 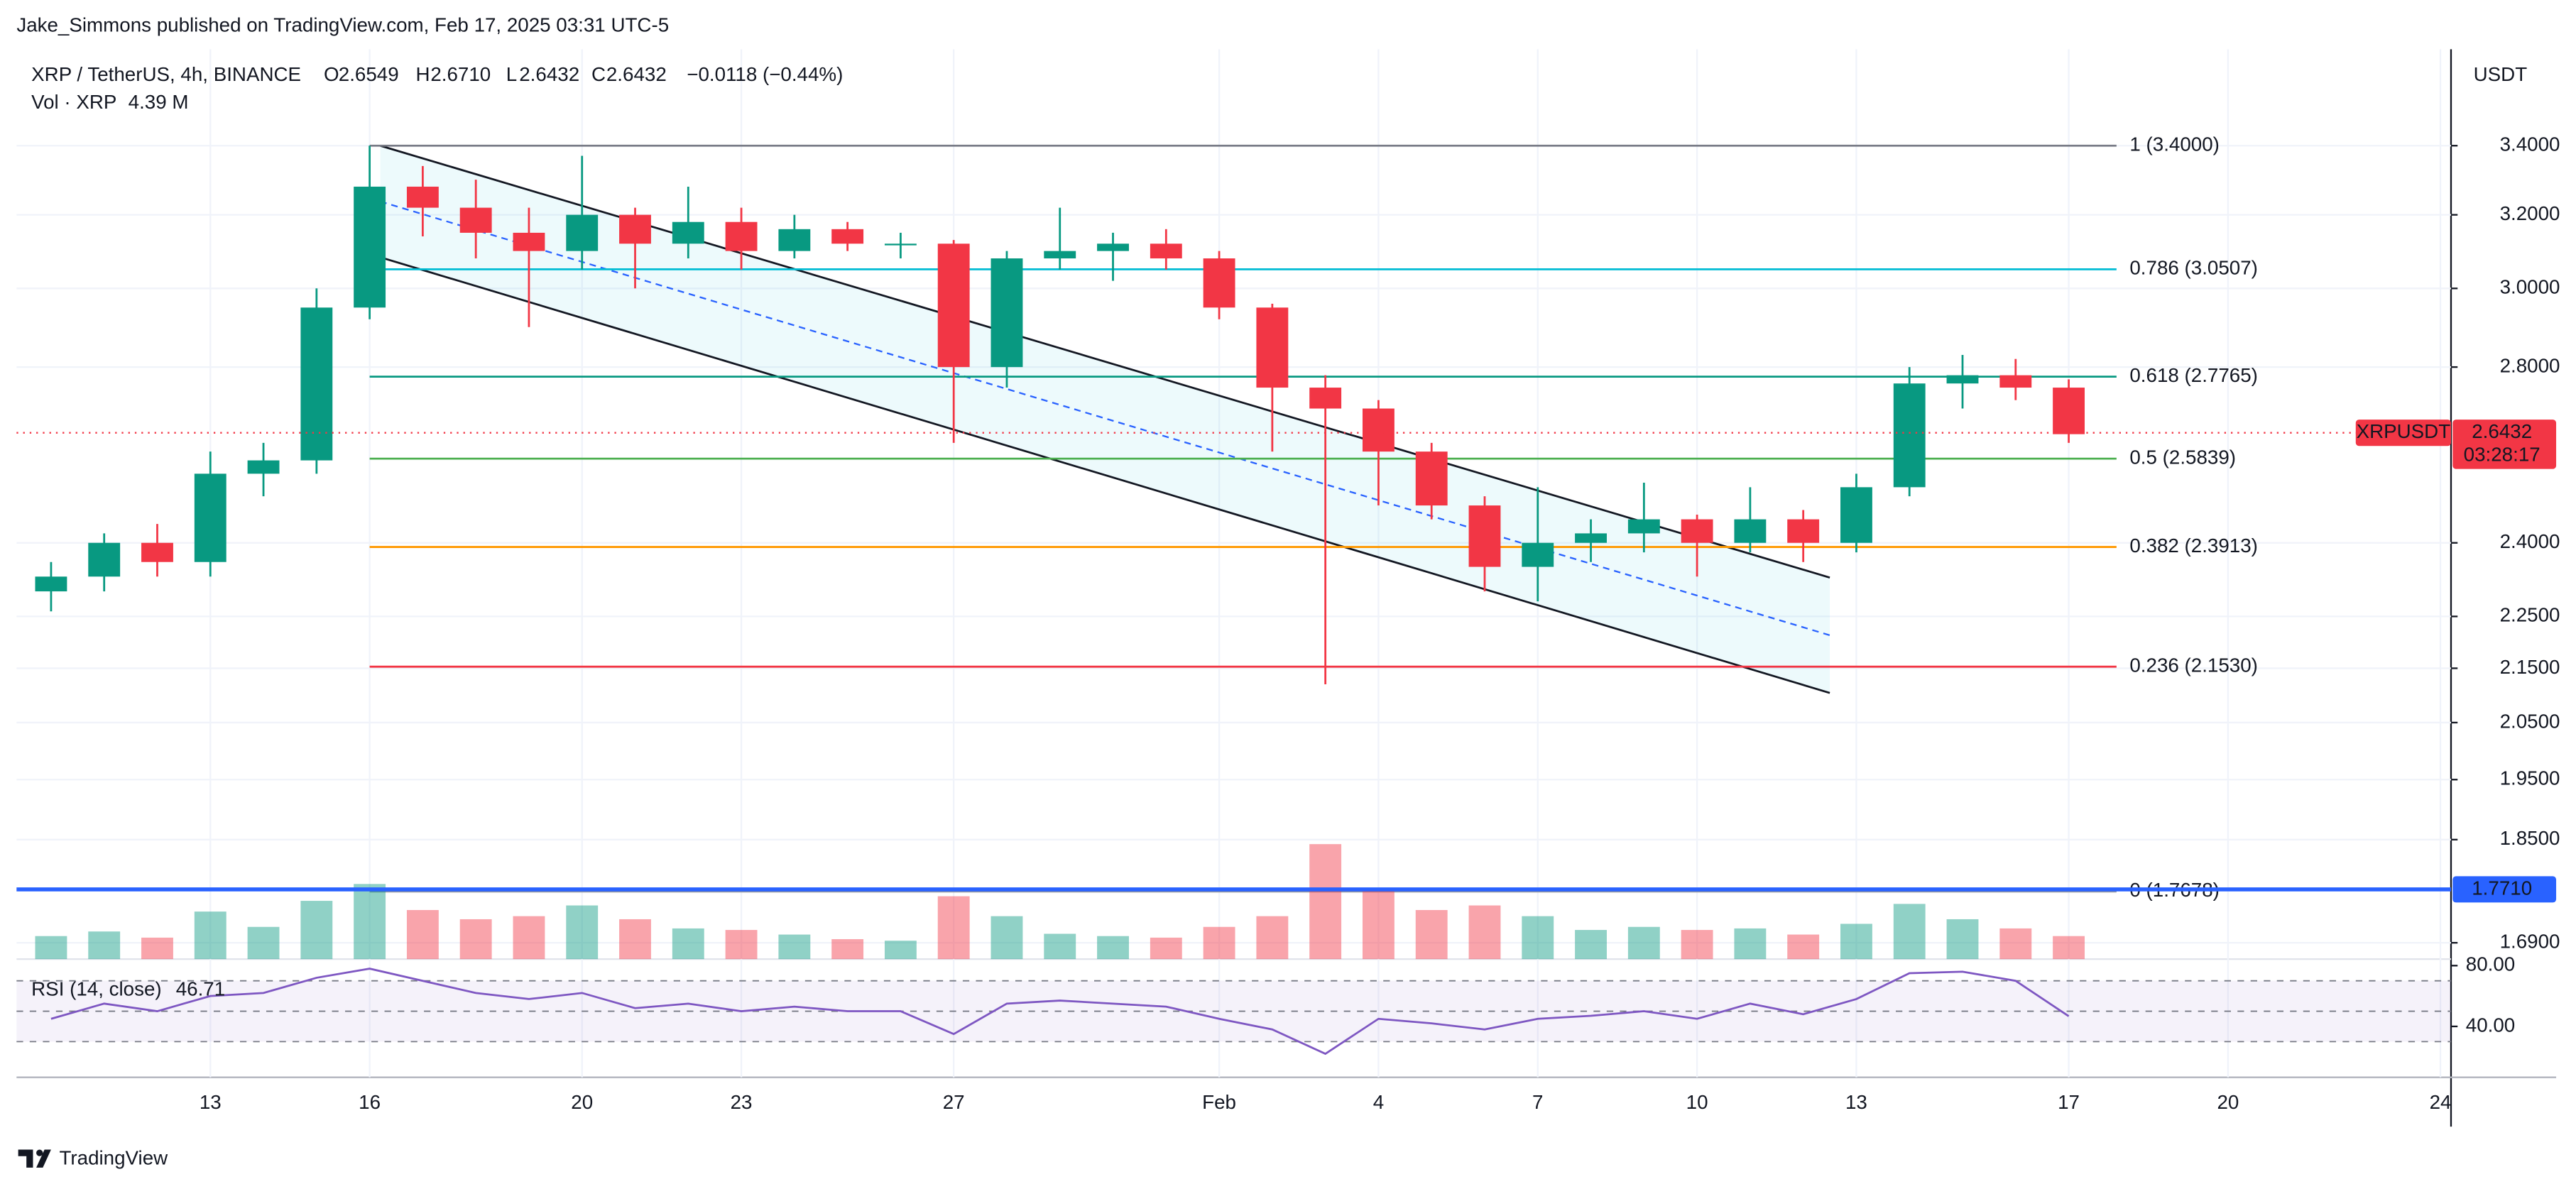 What do you see at coordinates (370, 1102) in the screenshot?
I see `x-tick-label: 16` at bounding box center [370, 1102].